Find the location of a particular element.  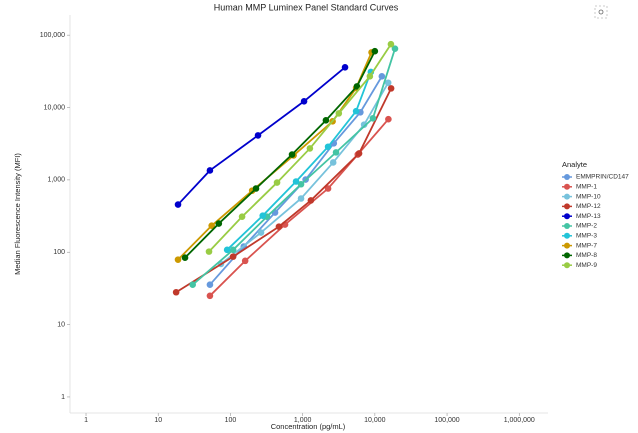

x-tick-label: 100 is located at coordinates (231, 420).